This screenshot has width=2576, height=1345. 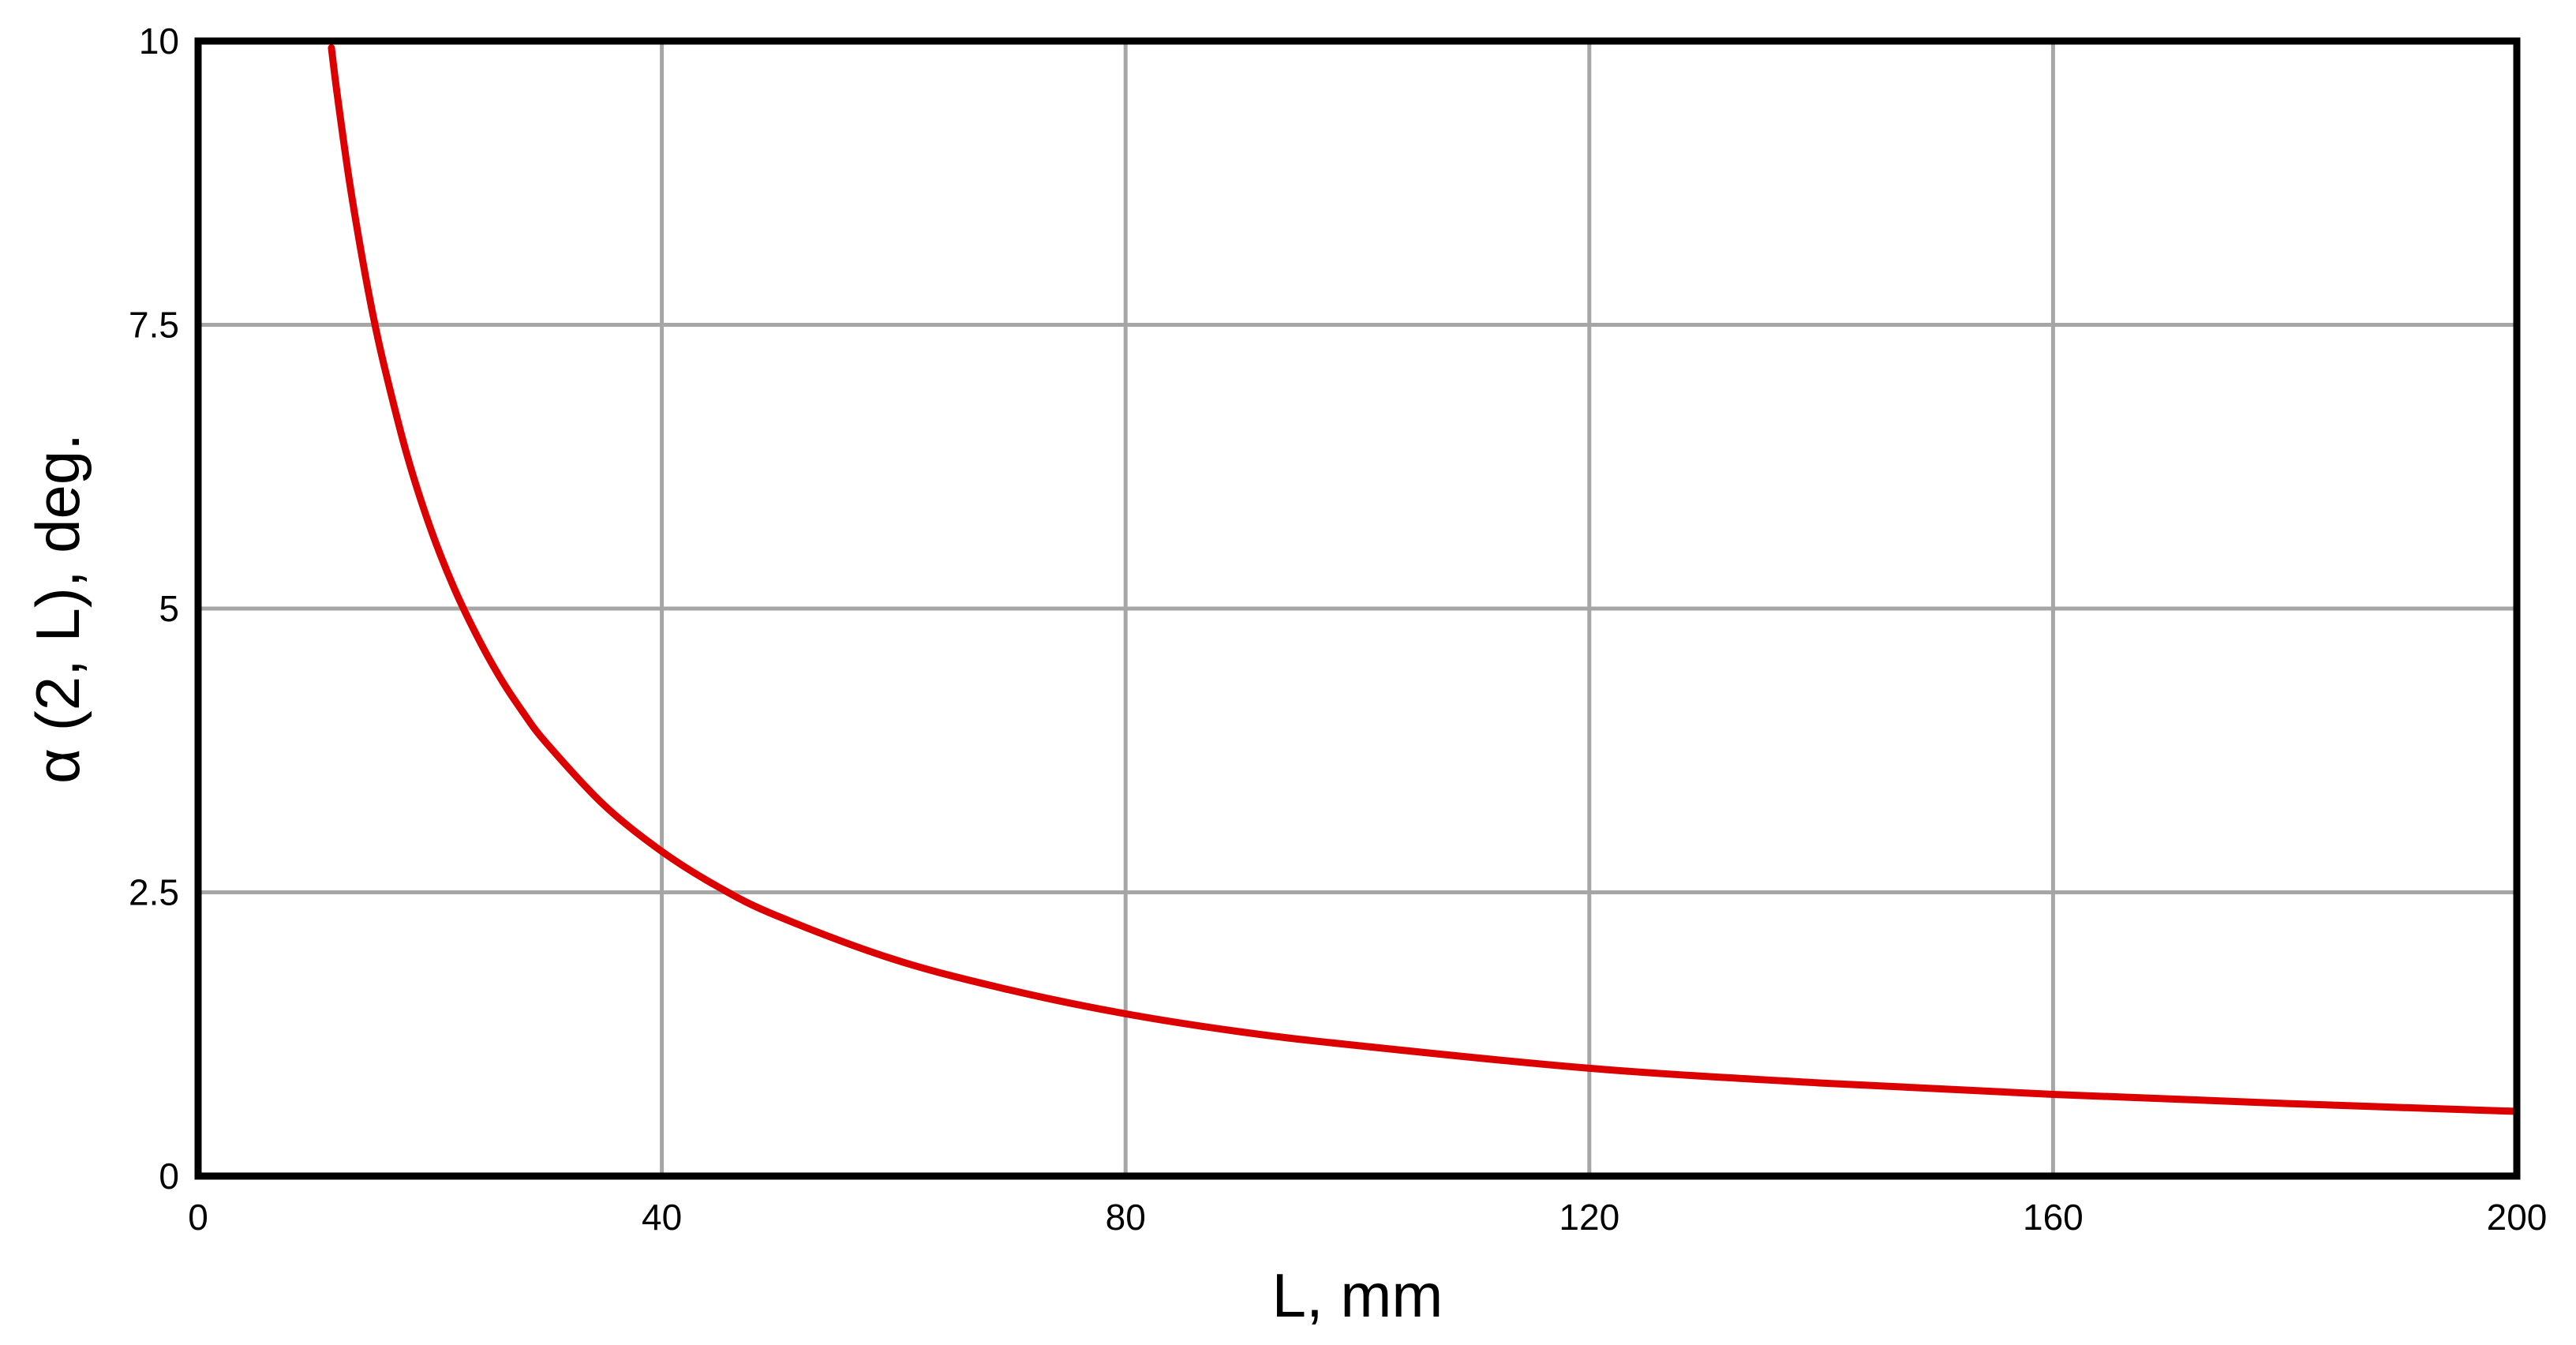 I want to click on x-tick-label-1: 40, so click(x=662, y=1217).